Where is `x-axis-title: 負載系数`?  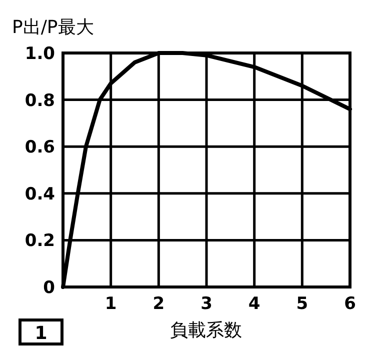 x-axis-title: 負載系数 is located at coordinates (206, 330).